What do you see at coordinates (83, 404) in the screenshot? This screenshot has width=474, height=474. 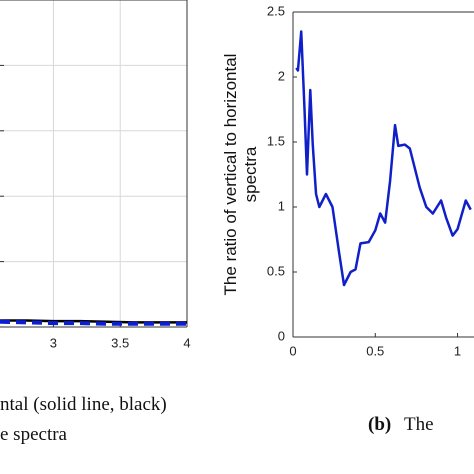 I see `caption-line: ntal (solid line, black)` at bounding box center [83, 404].